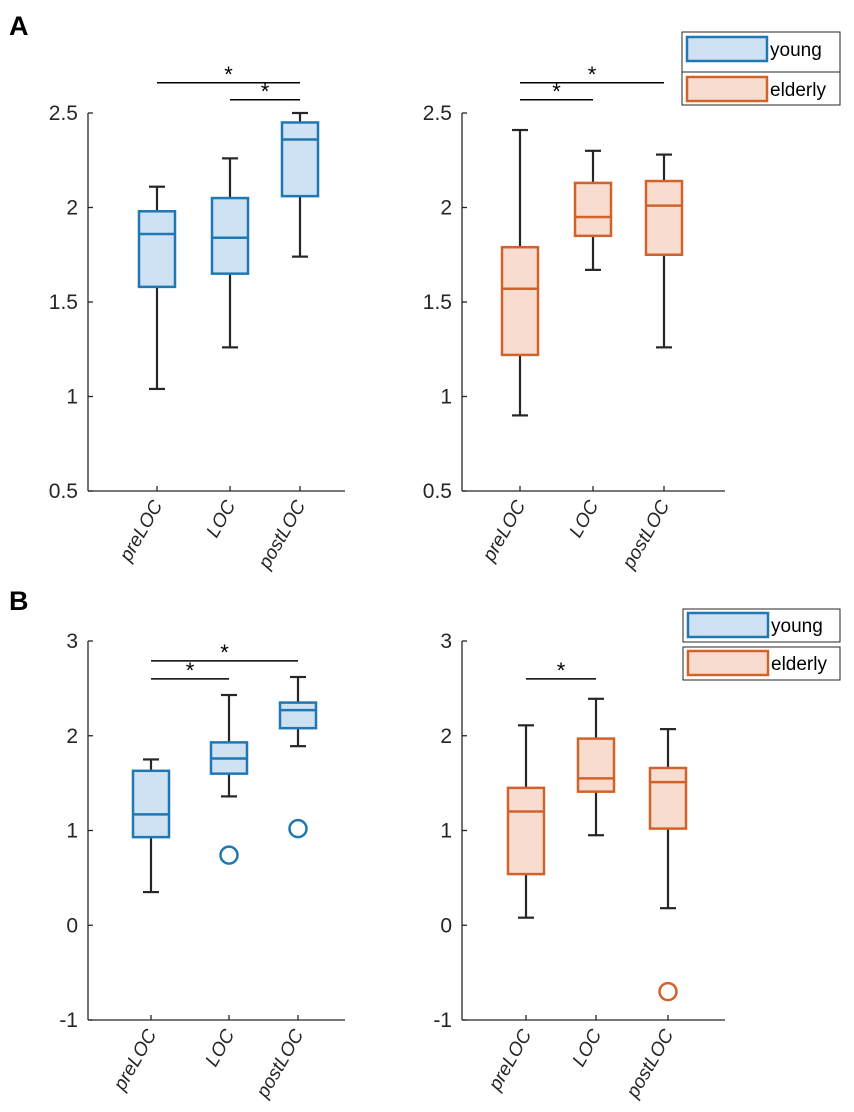 Image resolution: width=854 pixels, height=1112 pixels. I want to click on plot-b-elderly: -1 0 1 2 3 preLOC LOC postLOC *, so click(579, 866).